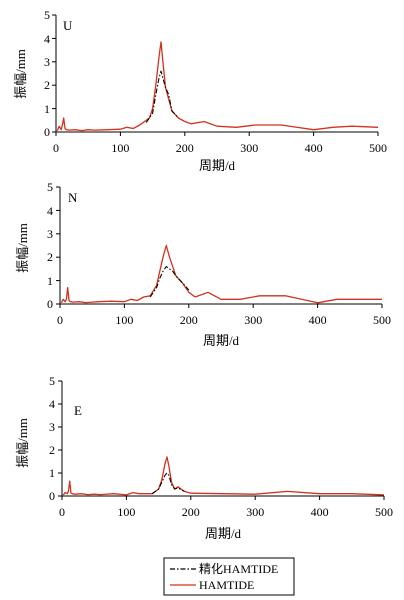 Image resolution: width=404 pixels, height=600 pixels. I want to click on panel-e-y-tick-label: 5, so click(52, 381).